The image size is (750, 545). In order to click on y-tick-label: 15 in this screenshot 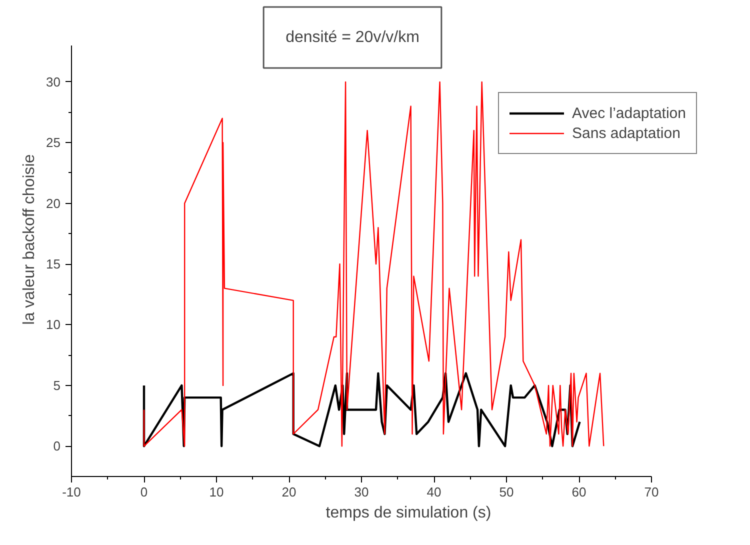, I will do `click(53, 264)`.